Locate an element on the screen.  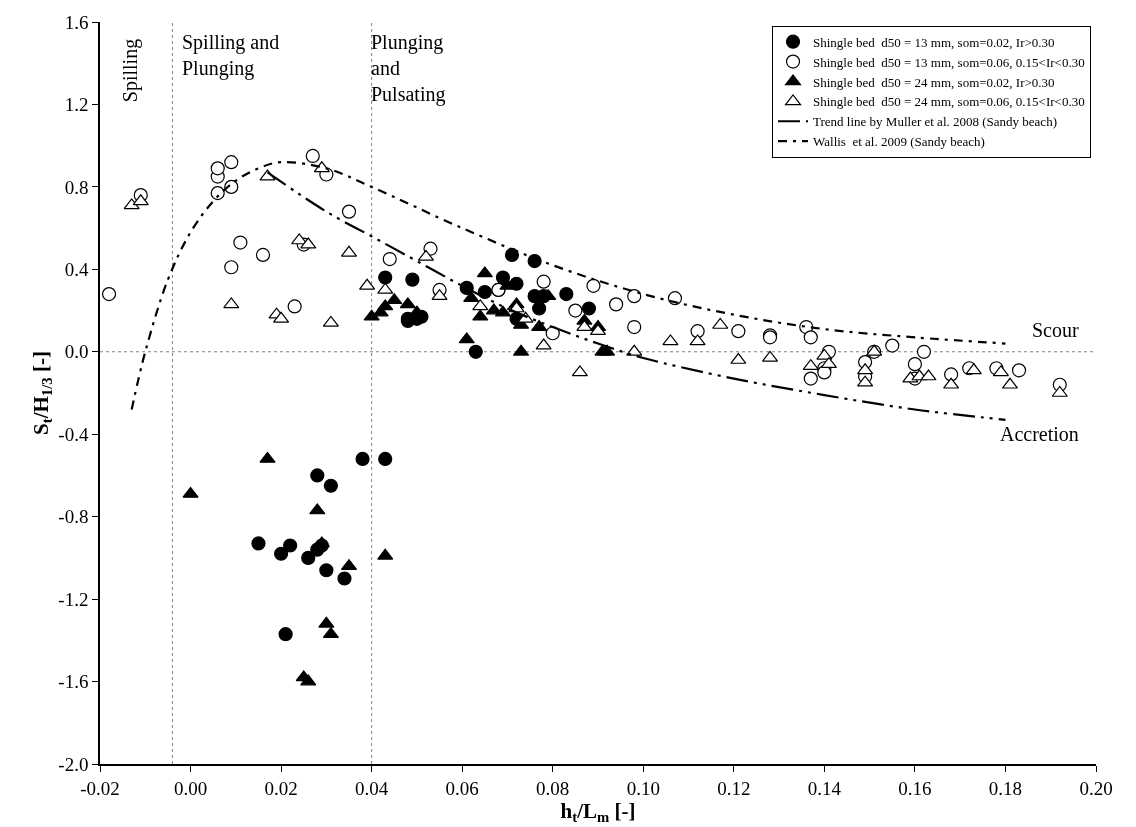
x-tick-label: 0.02 is located at coordinates (281, 788).